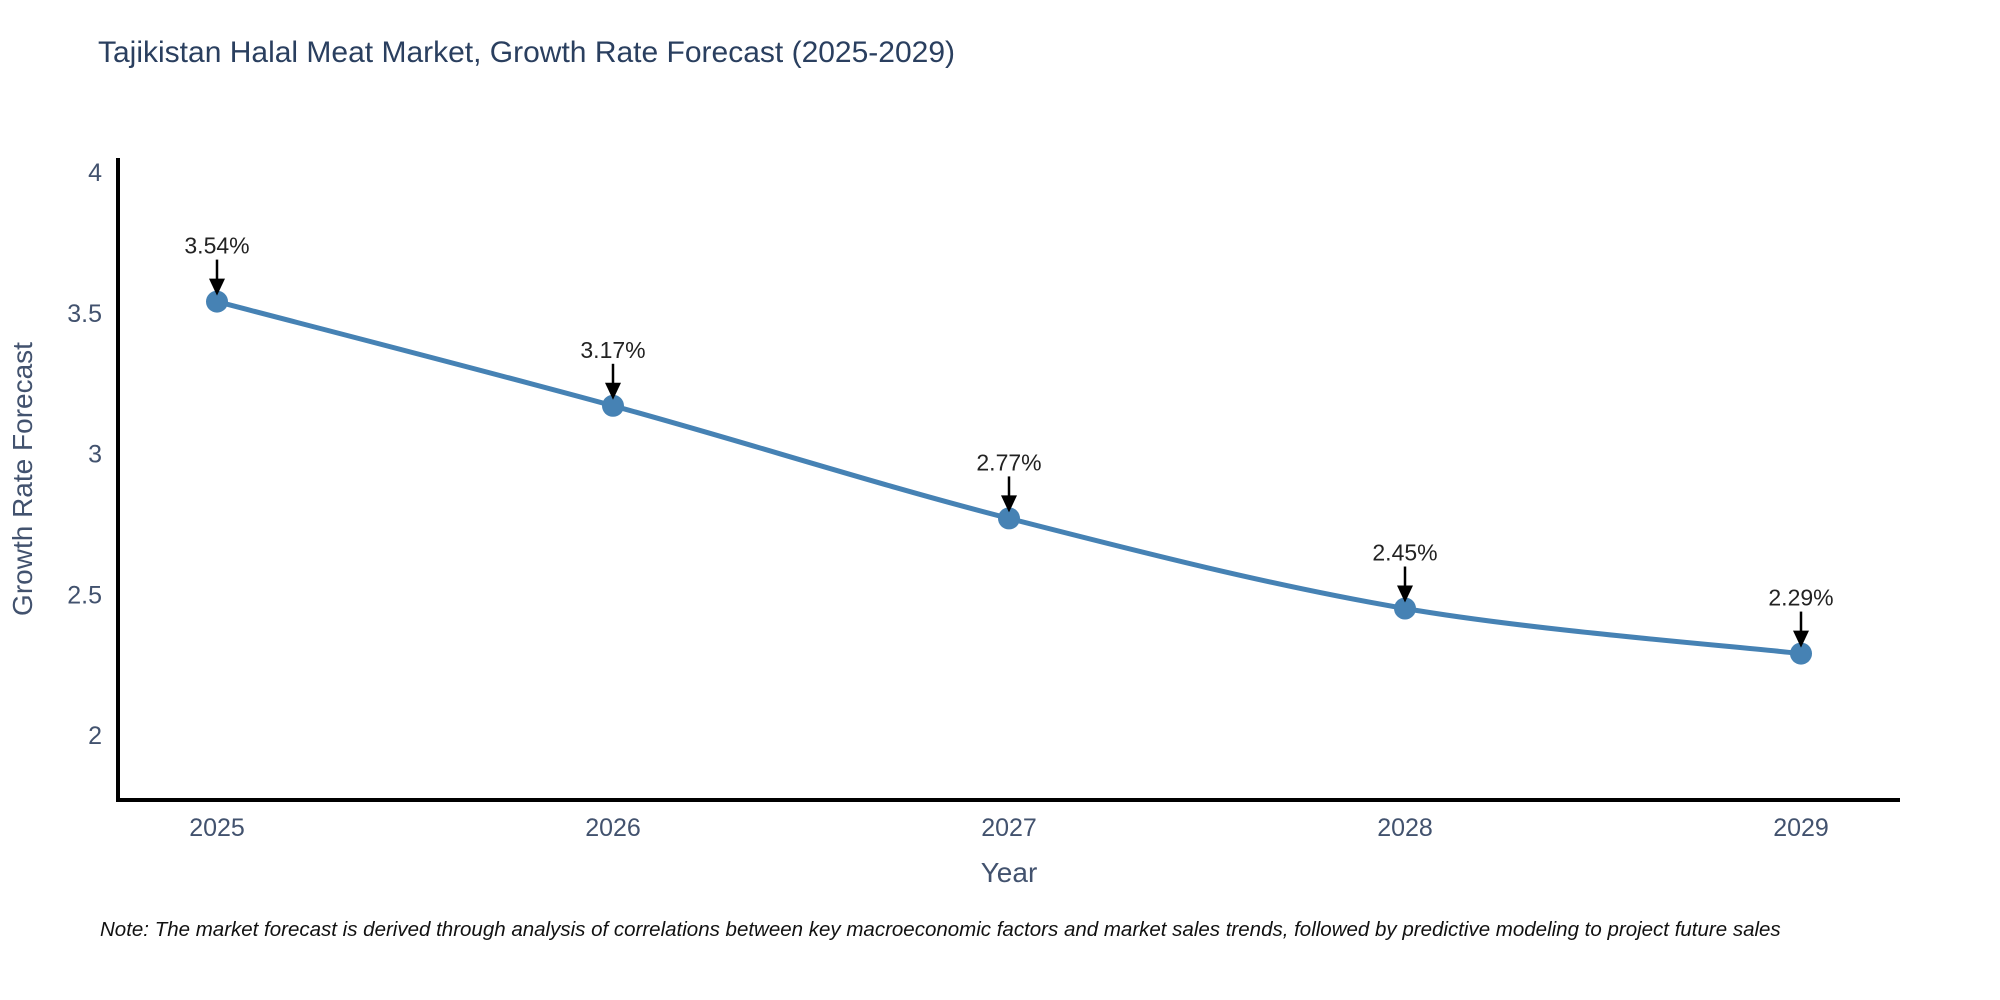  Describe the element at coordinates (1404, 553) in the screenshot. I see `point-value-label: 2.45%` at that location.